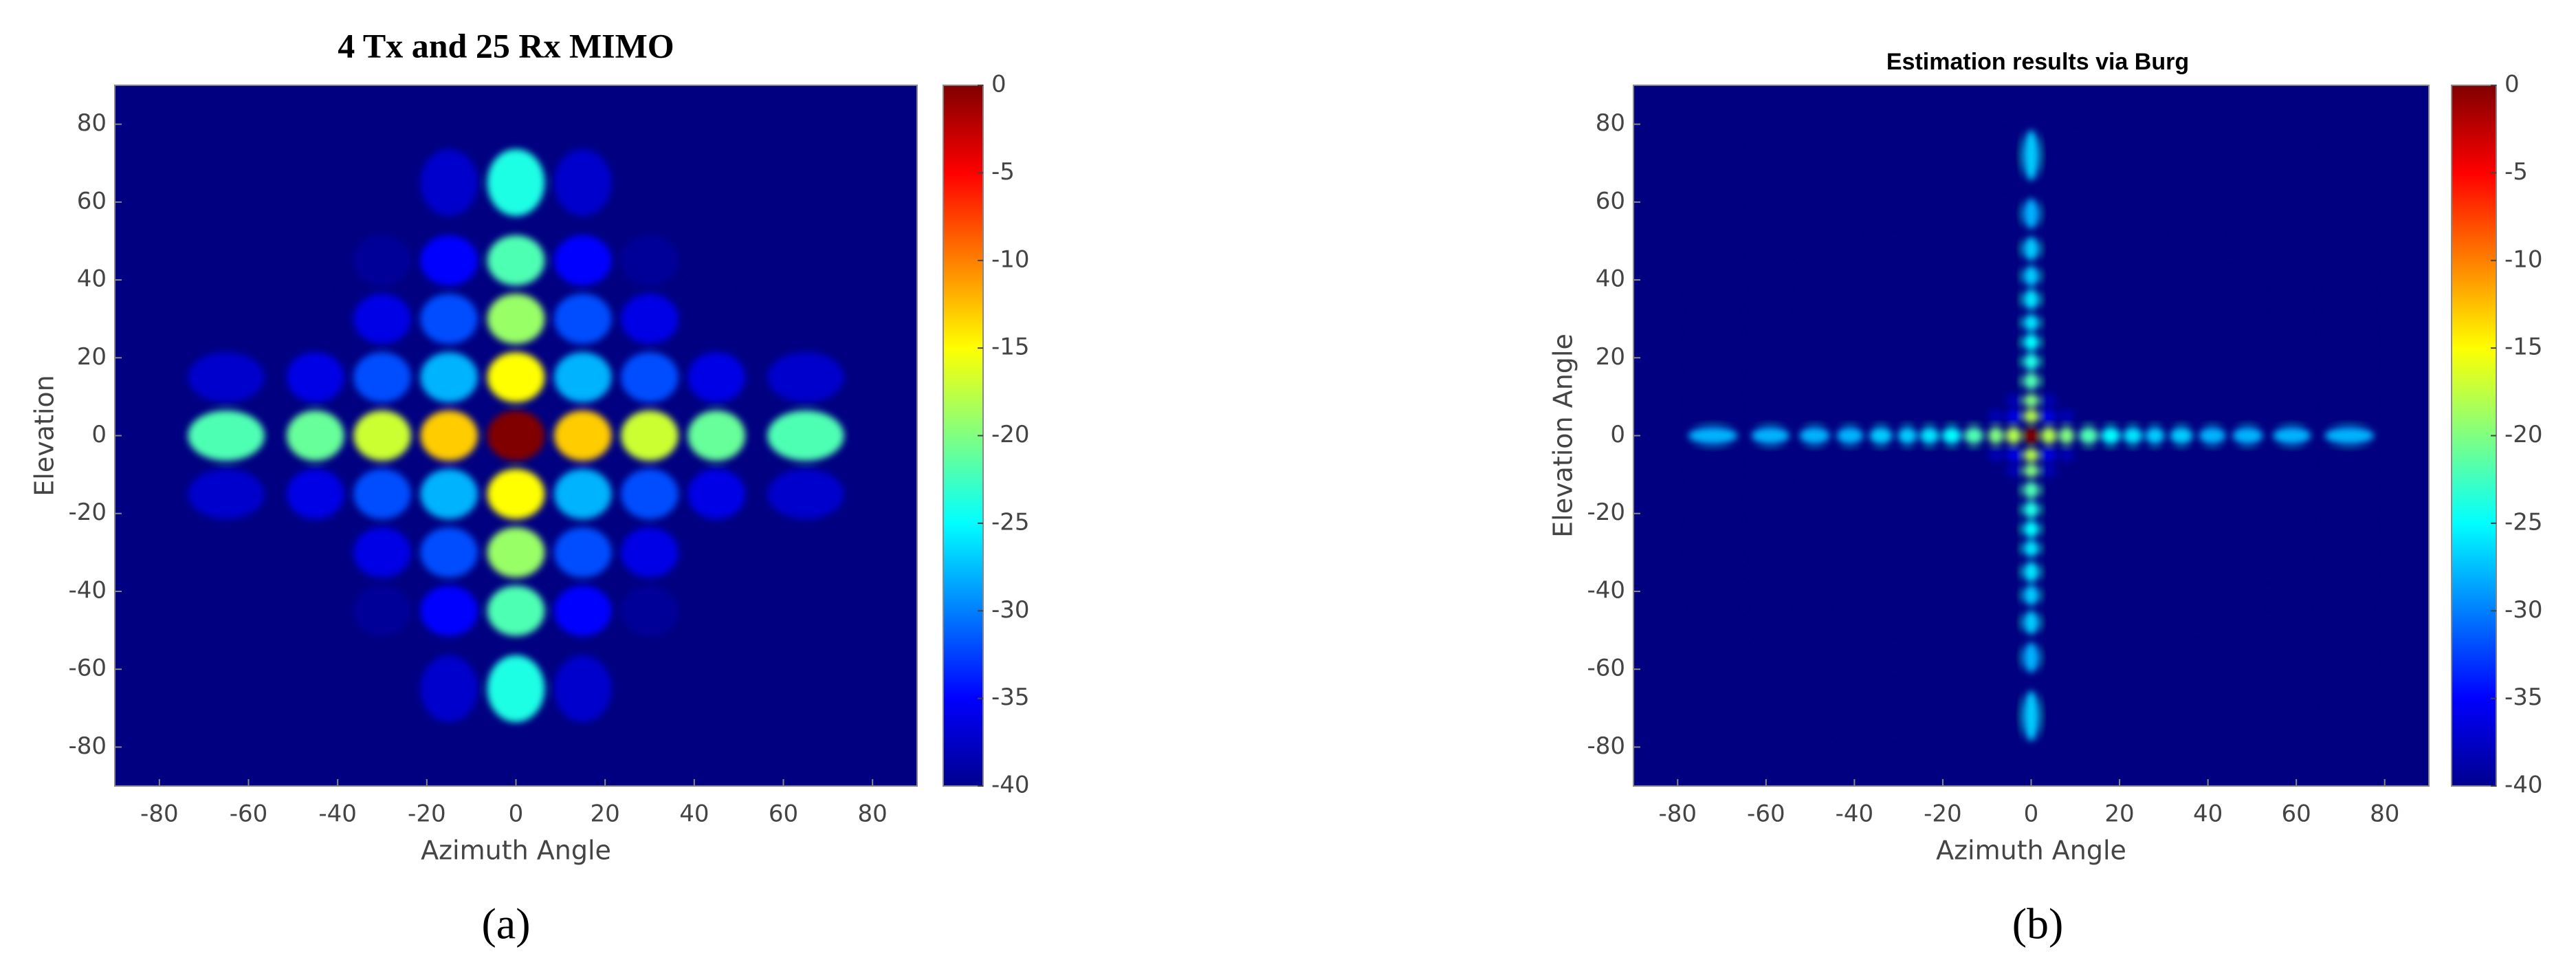 The image size is (2576, 971). Describe the element at coordinates (1766, 814) in the screenshot. I see `x-tick-label: -60` at that location.